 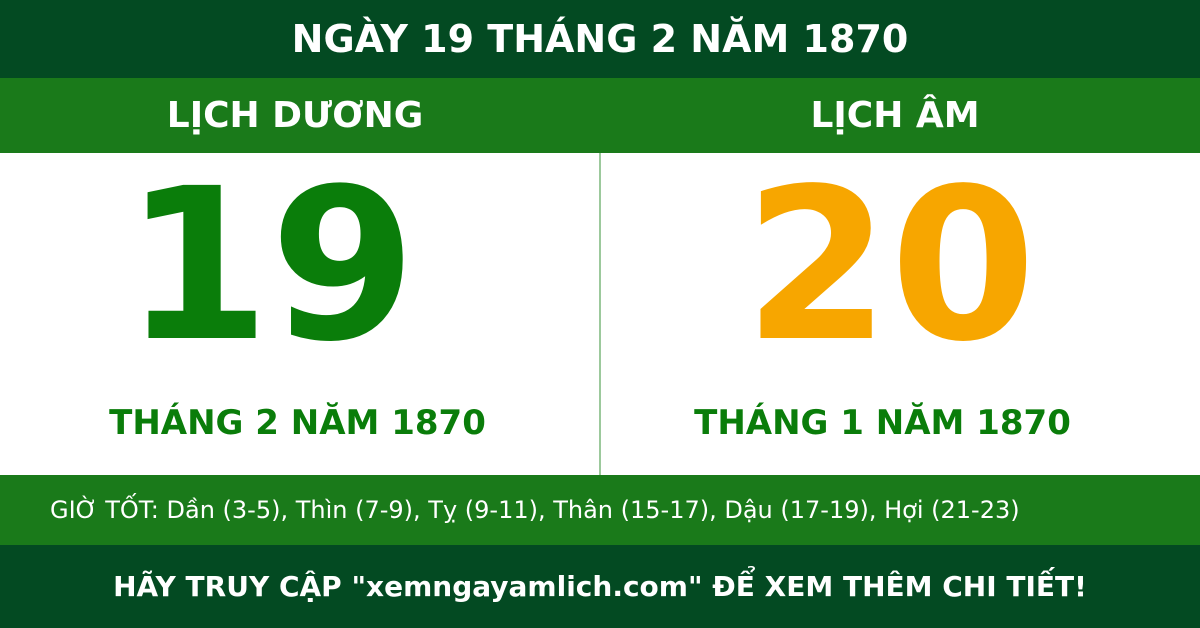 I want to click on solar-day: 19, so click(x=270, y=265).